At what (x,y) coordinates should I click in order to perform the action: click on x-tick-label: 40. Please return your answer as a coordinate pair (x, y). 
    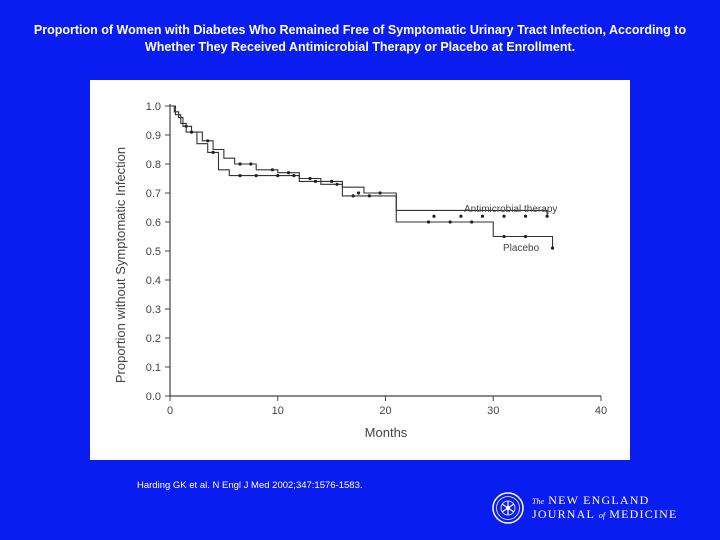
    Looking at the image, I should click on (601, 411).